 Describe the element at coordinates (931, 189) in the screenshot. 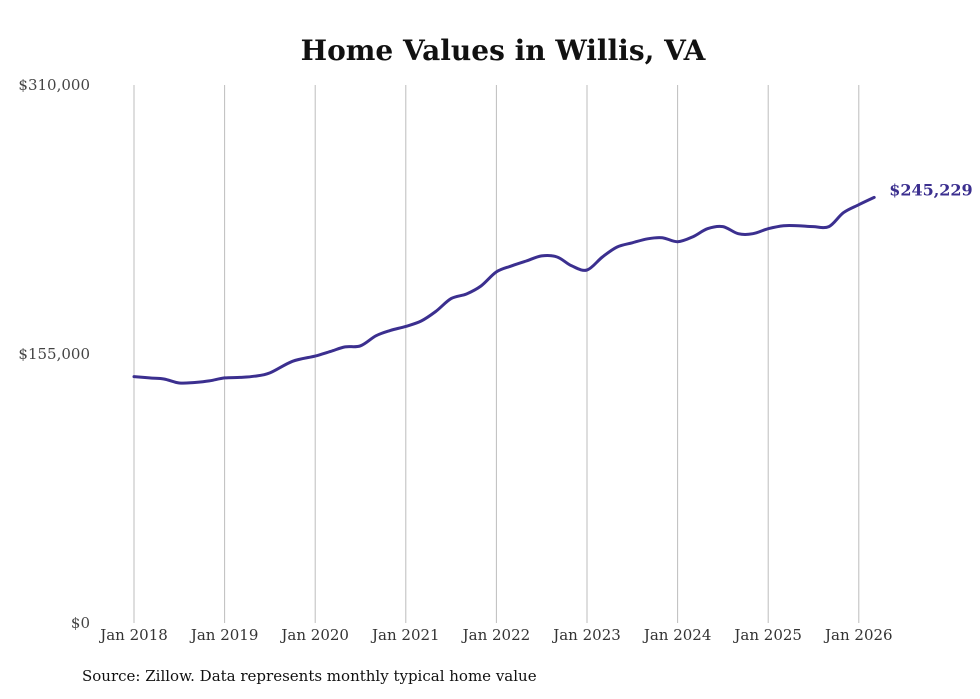

I see `end-value-label: $245,229` at that location.